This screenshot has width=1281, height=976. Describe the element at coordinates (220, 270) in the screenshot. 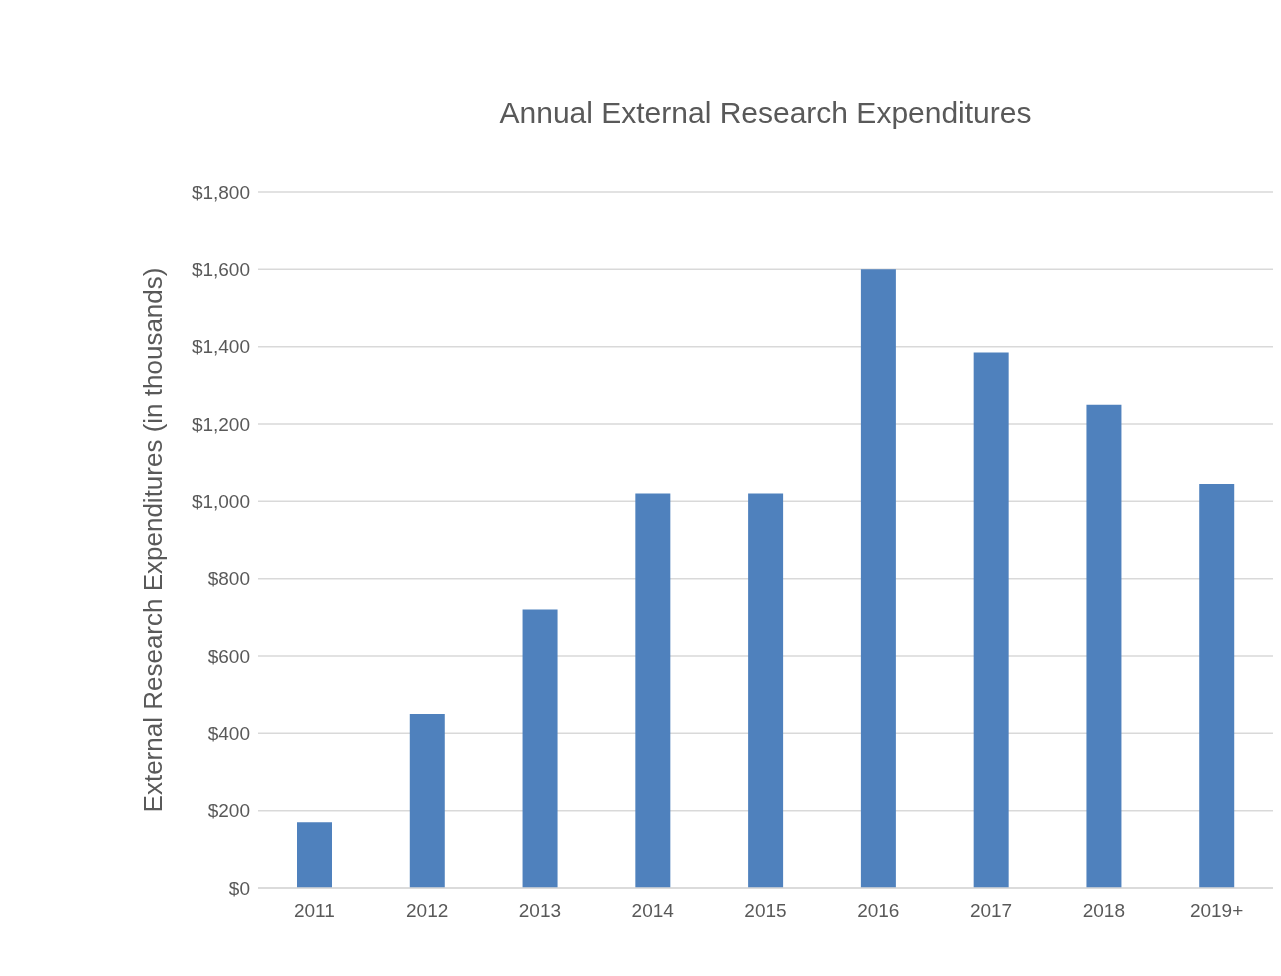

I see `y-tick-label: $1,600` at that location.